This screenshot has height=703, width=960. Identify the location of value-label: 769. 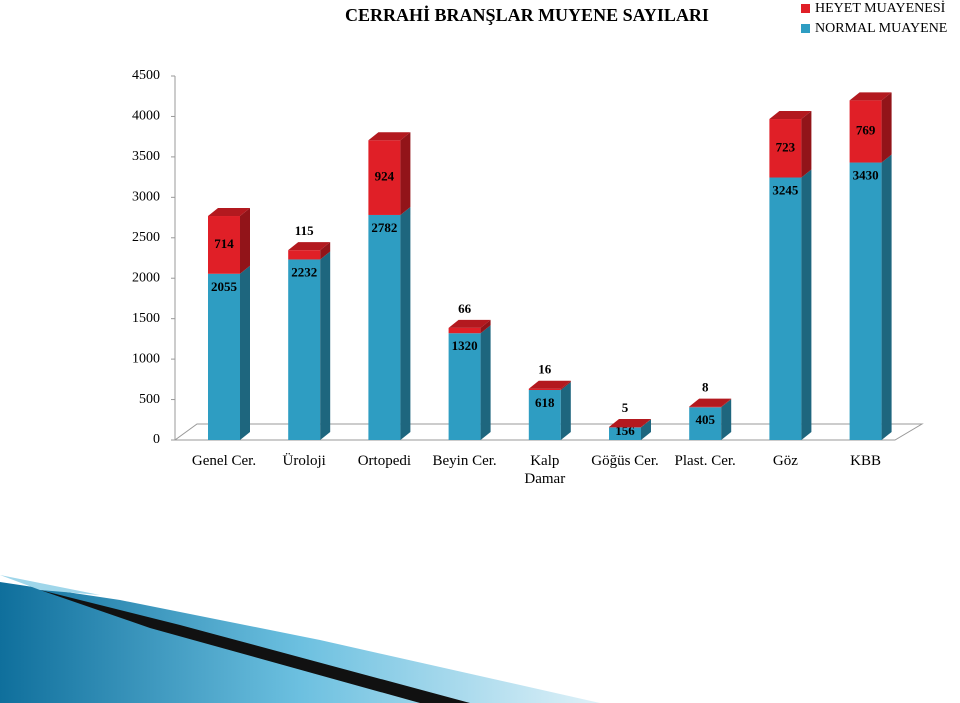
(866, 129).